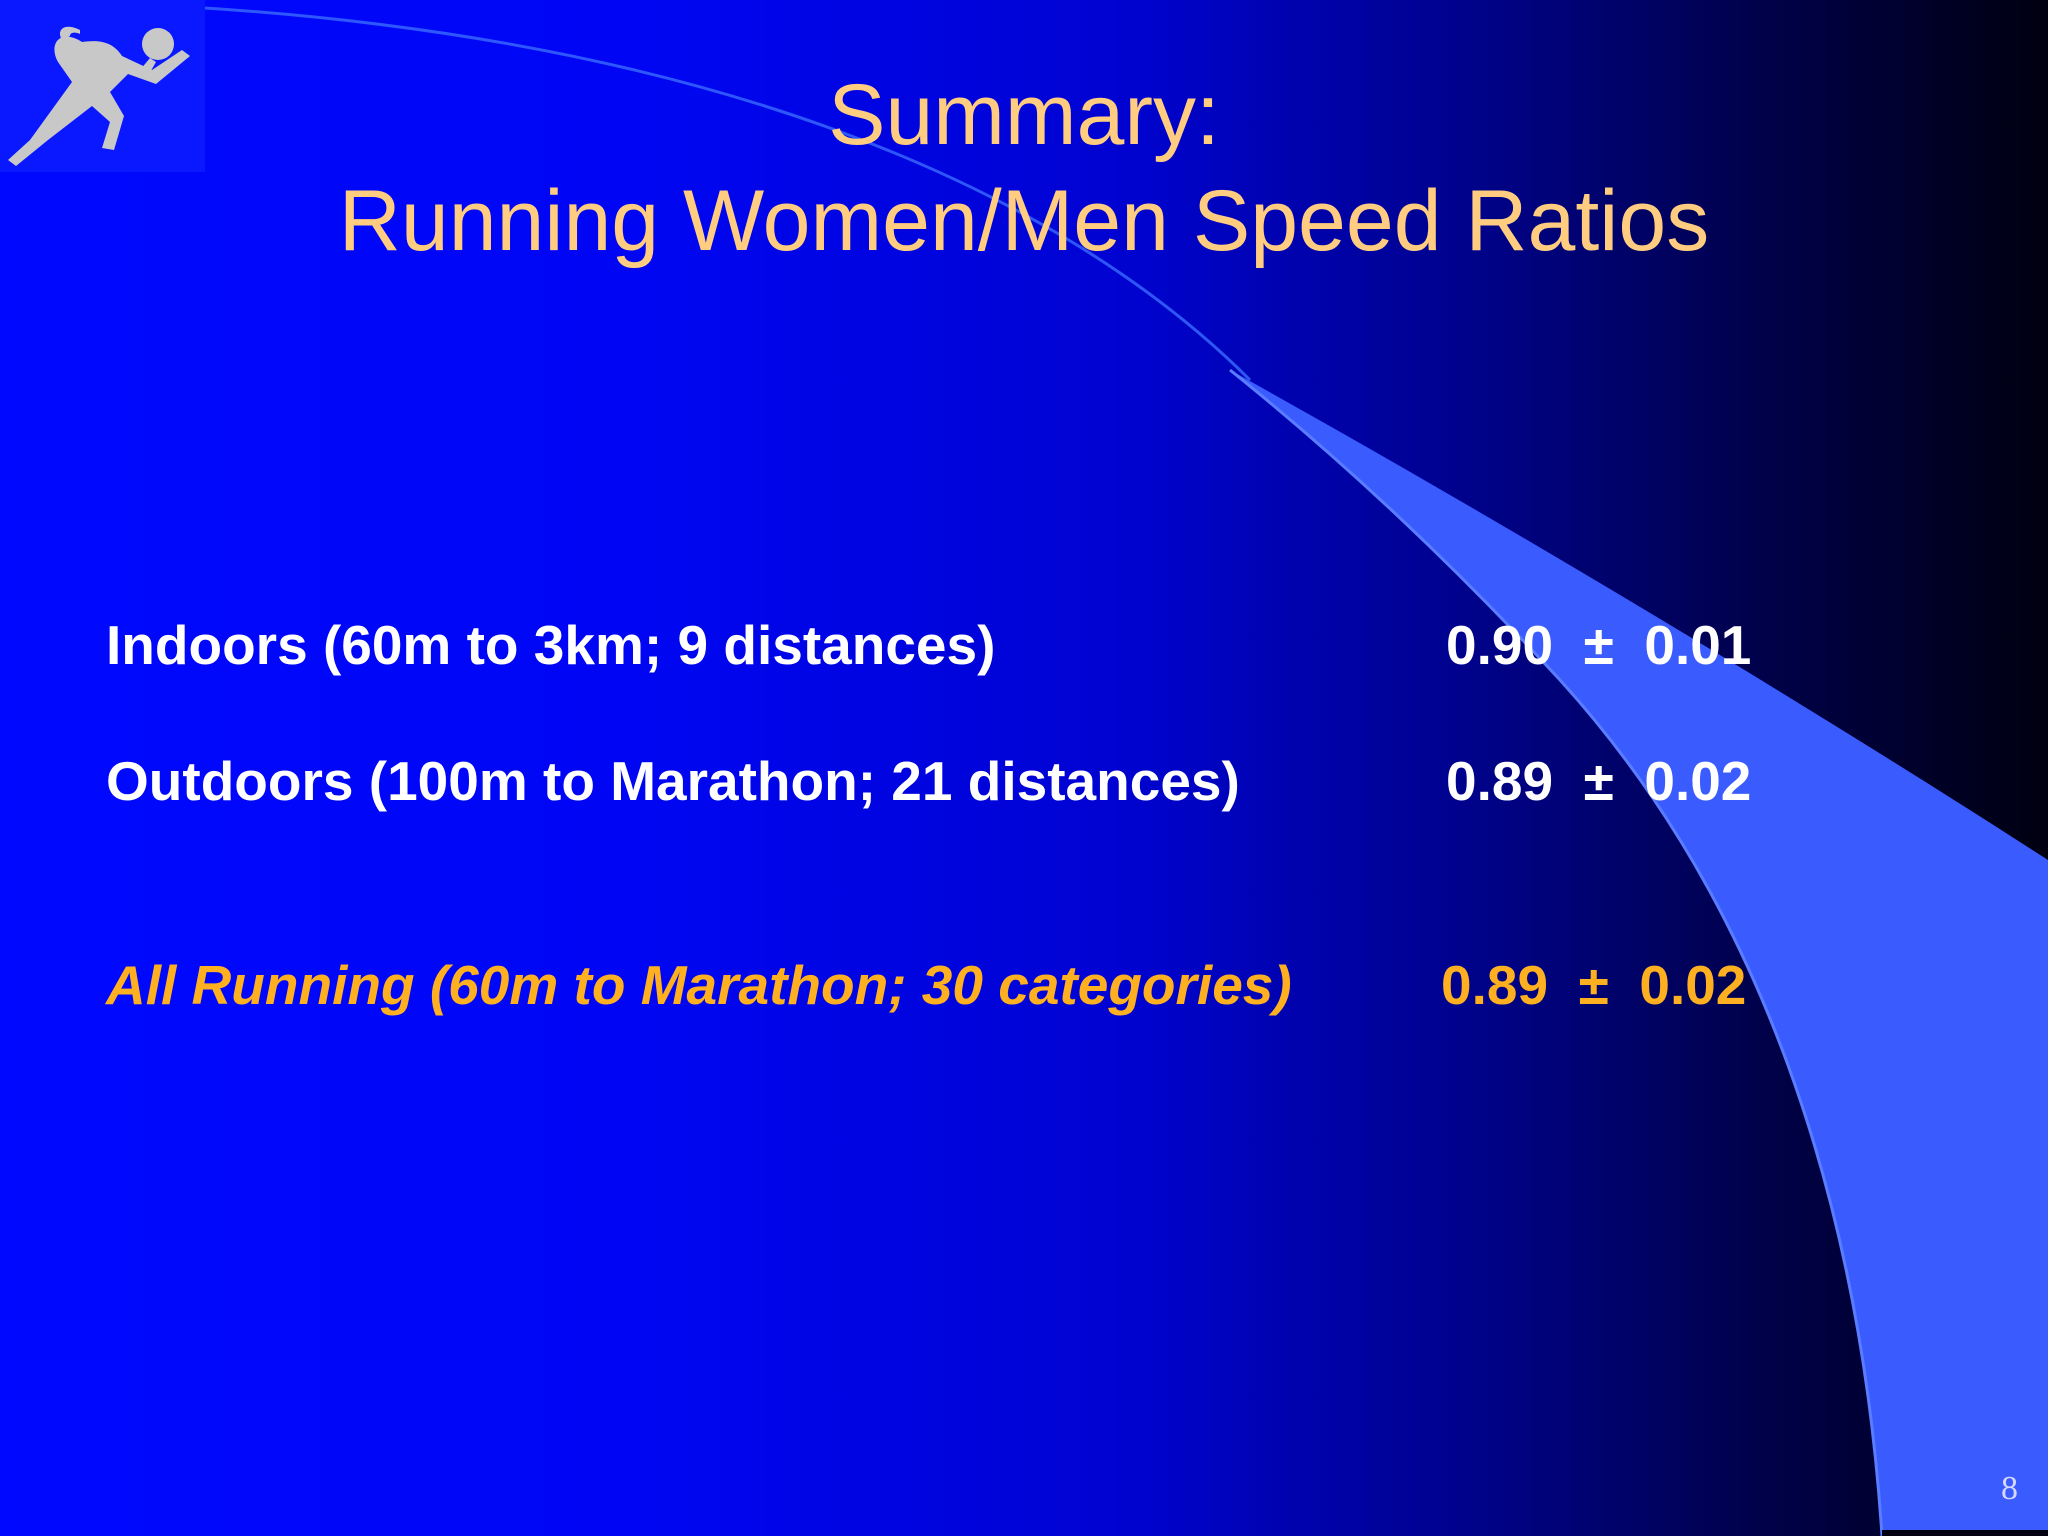  What do you see at coordinates (99, 96) in the screenshot?
I see `runner-icon` at bounding box center [99, 96].